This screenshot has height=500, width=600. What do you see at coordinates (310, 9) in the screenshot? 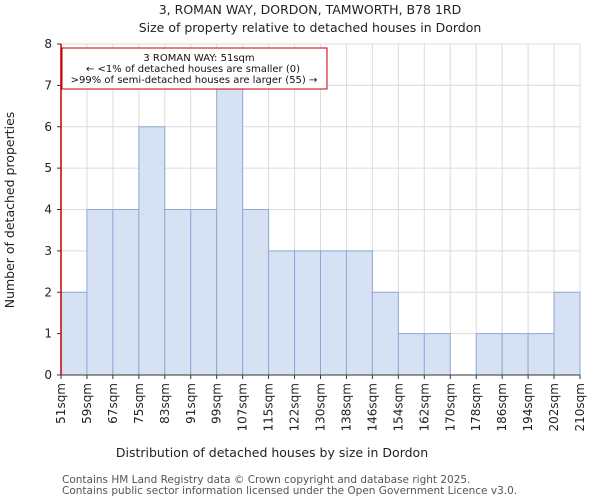
I see `chart-title: 3, ROMAN WAY, DORDON, TAMWORTH, B78 1RD` at bounding box center [310, 9].